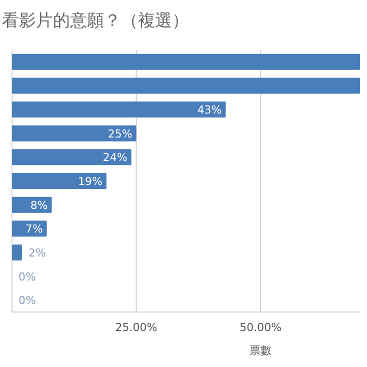 The image size is (367, 367). I want to click on data-label: 43%, so click(209, 110).